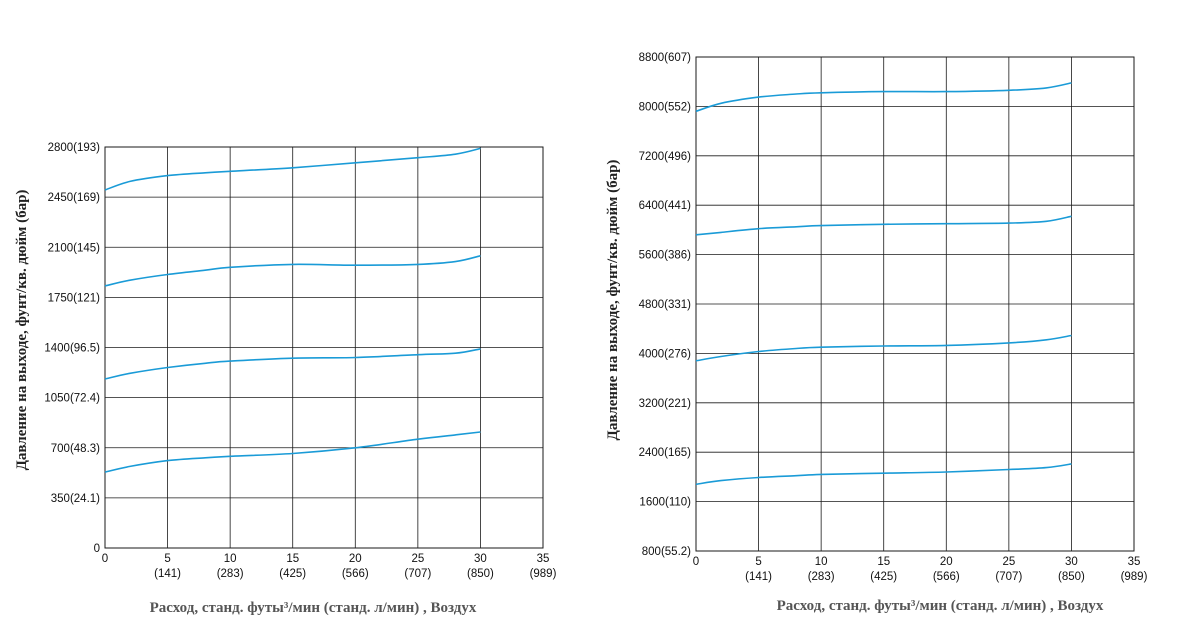 The image size is (1192, 642). What do you see at coordinates (665, 453) in the screenshot?
I see `y-tick-label: 2400(165)` at bounding box center [665, 453].